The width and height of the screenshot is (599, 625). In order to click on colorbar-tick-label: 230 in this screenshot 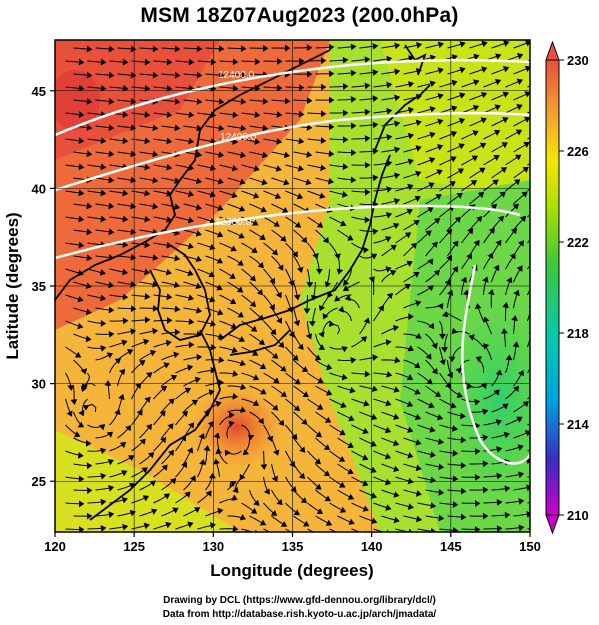, I will do `click(578, 60)`.